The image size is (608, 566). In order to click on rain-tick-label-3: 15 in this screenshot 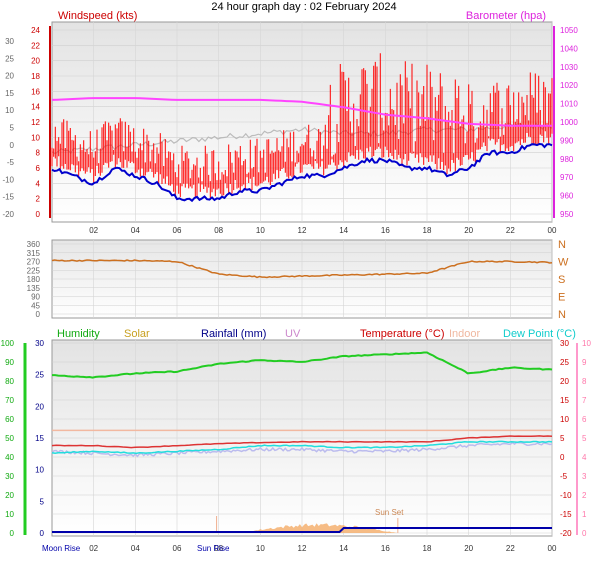, I will do `click(39, 438)`.